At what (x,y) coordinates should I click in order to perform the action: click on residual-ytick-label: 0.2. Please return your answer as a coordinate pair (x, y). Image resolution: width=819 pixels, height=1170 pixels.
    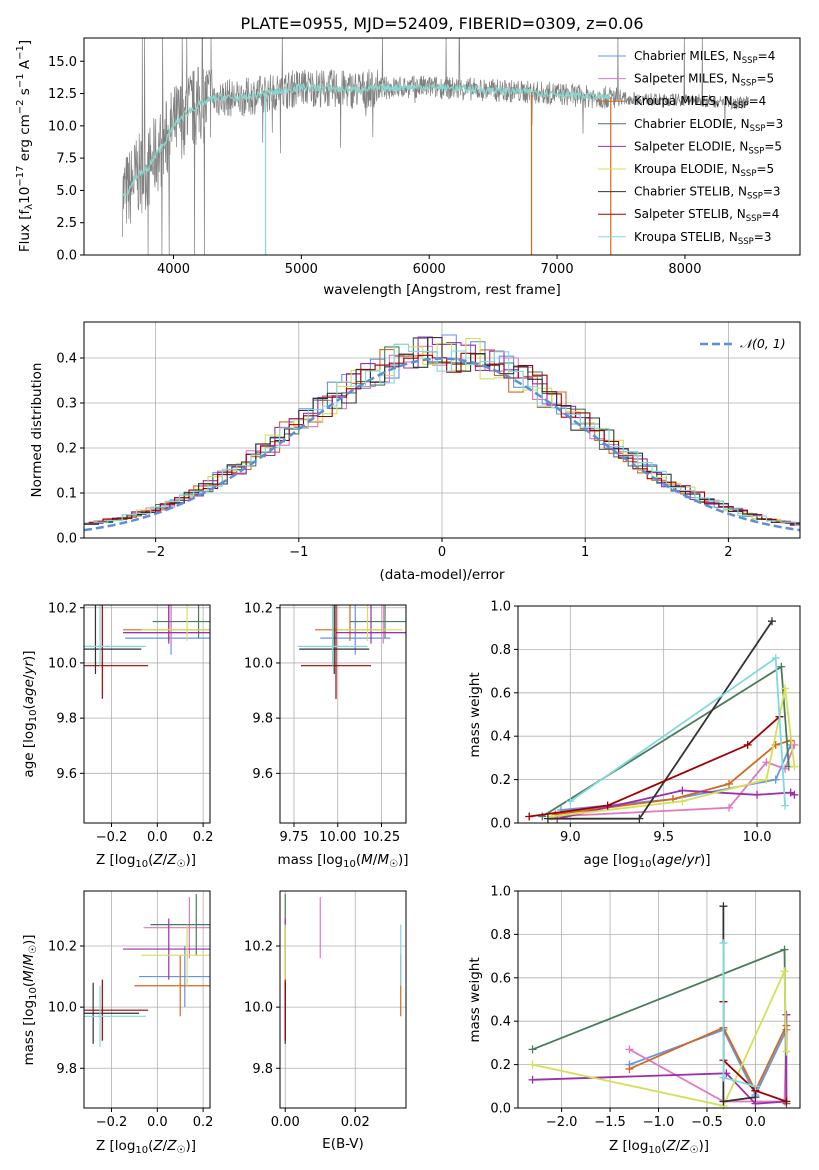
    Looking at the image, I should click on (66, 449).